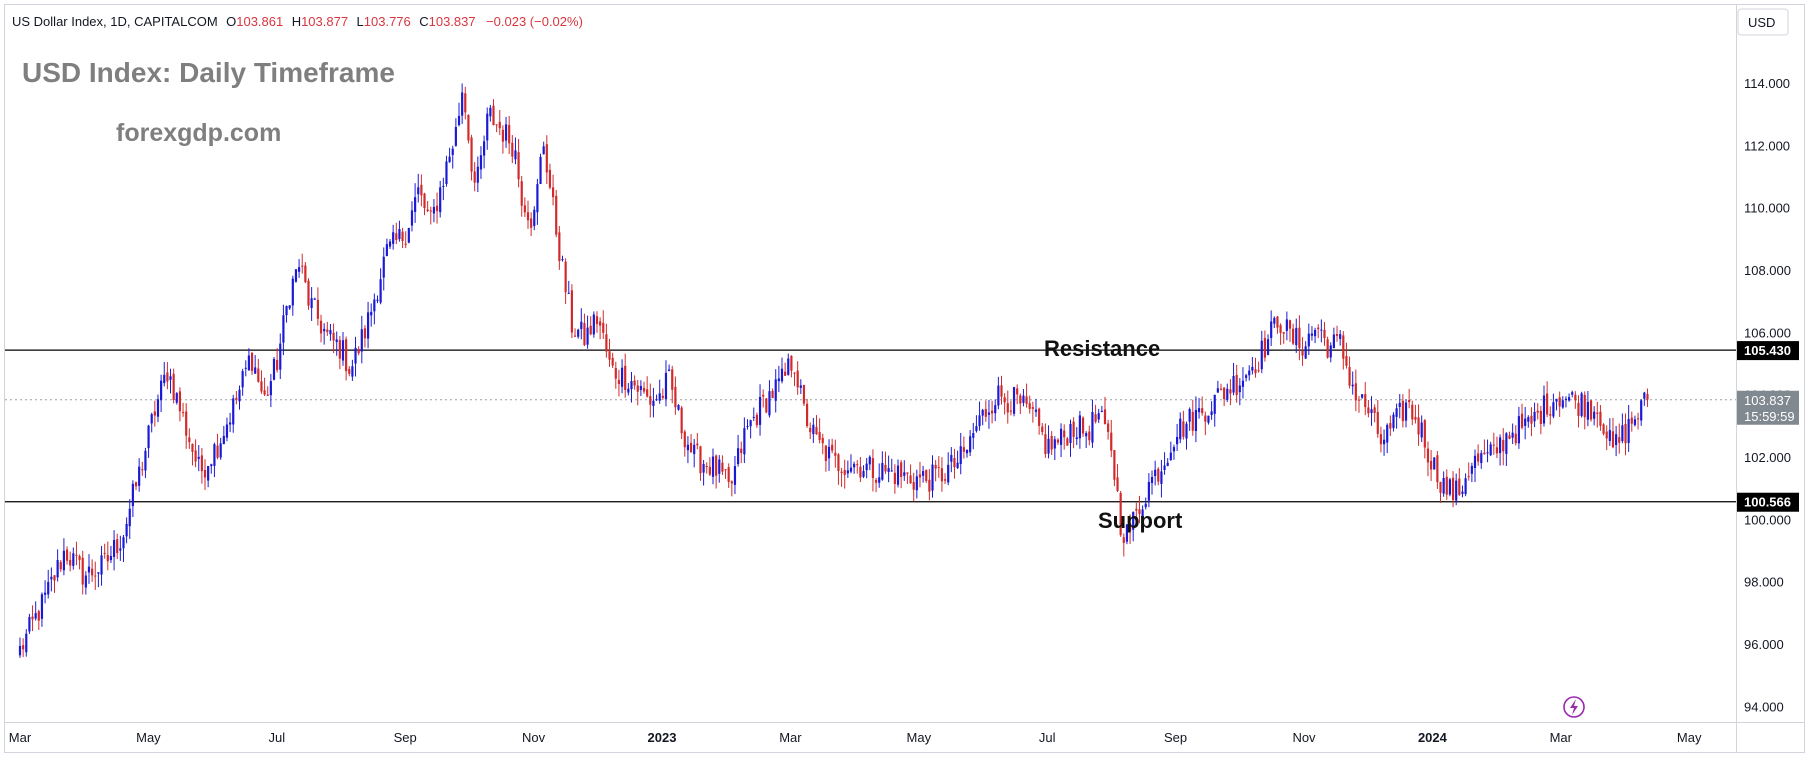 The width and height of the screenshot is (1811, 759). What do you see at coordinates (534, 737) in the screenshot?
I see `x-tick-label: Nov` at bounding box center [534, 737].